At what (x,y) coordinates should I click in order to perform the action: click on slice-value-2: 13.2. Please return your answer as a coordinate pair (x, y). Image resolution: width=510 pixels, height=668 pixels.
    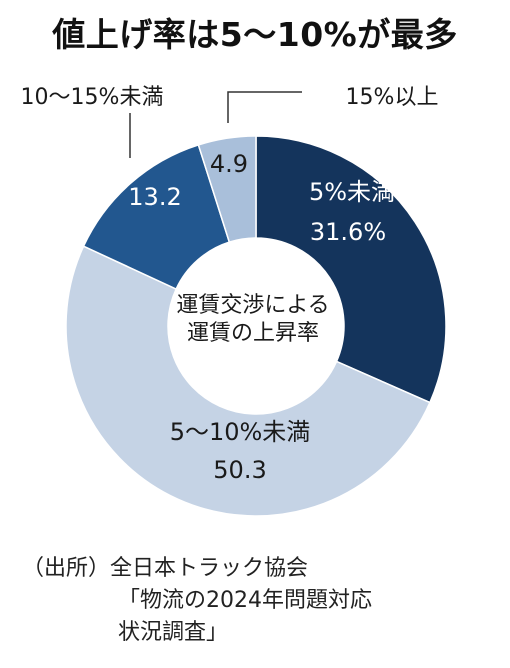
    Looking at the image, I should click on (154, 197).